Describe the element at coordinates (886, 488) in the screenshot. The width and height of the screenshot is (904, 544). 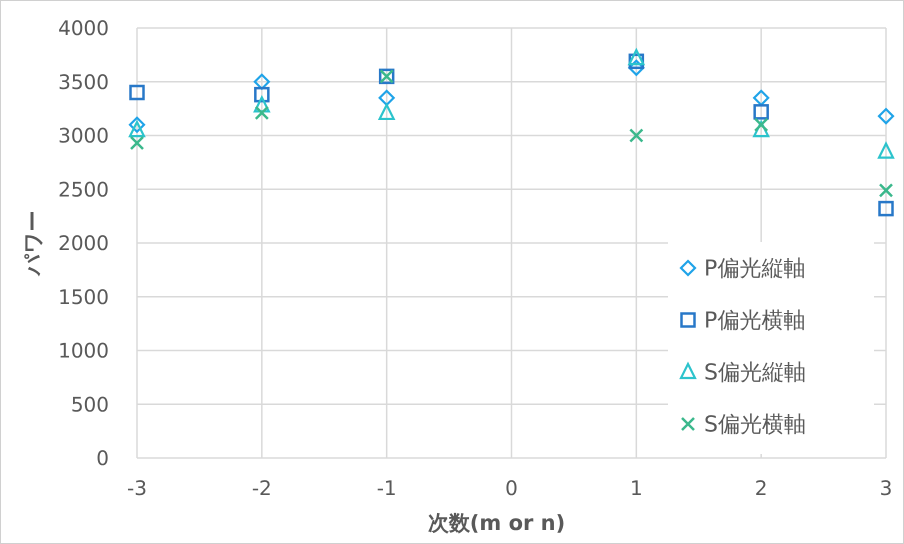
I see `x-tick-label: 3` at that location.